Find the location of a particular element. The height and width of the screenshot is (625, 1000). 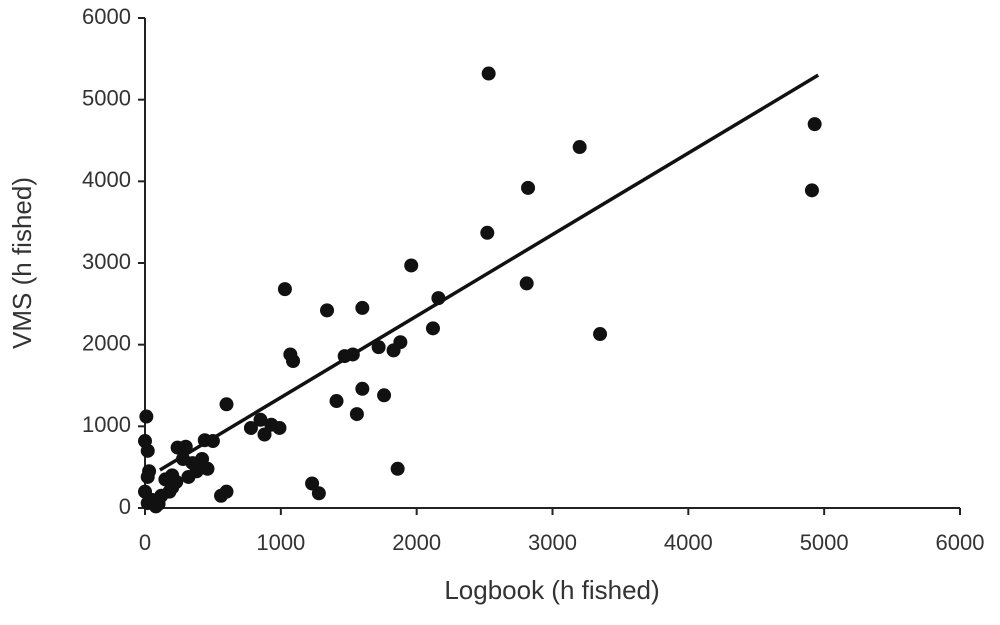

y-tick-label: 5000 is located at coordinates (106, 97).